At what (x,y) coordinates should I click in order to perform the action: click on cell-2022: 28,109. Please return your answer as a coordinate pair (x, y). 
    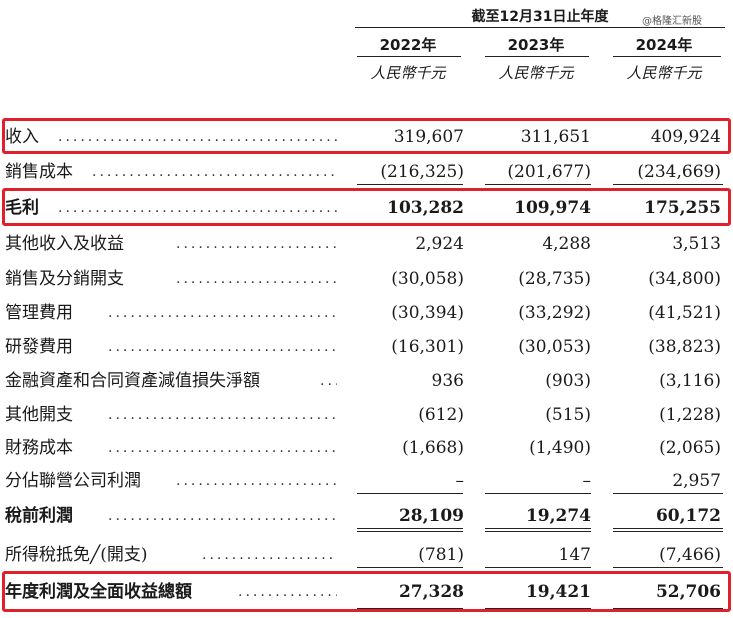
    Looking at the image, I should click on (431, 516).